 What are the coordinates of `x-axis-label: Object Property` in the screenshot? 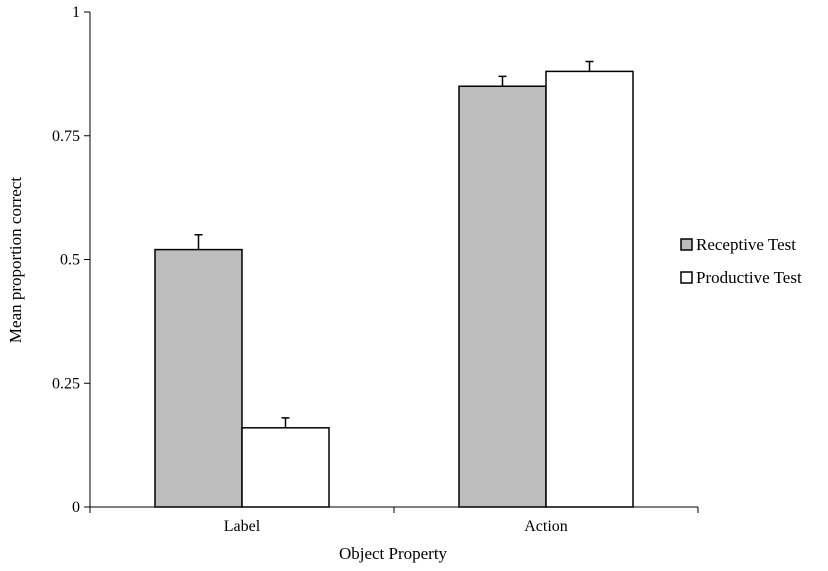 It's located at (393, 553).